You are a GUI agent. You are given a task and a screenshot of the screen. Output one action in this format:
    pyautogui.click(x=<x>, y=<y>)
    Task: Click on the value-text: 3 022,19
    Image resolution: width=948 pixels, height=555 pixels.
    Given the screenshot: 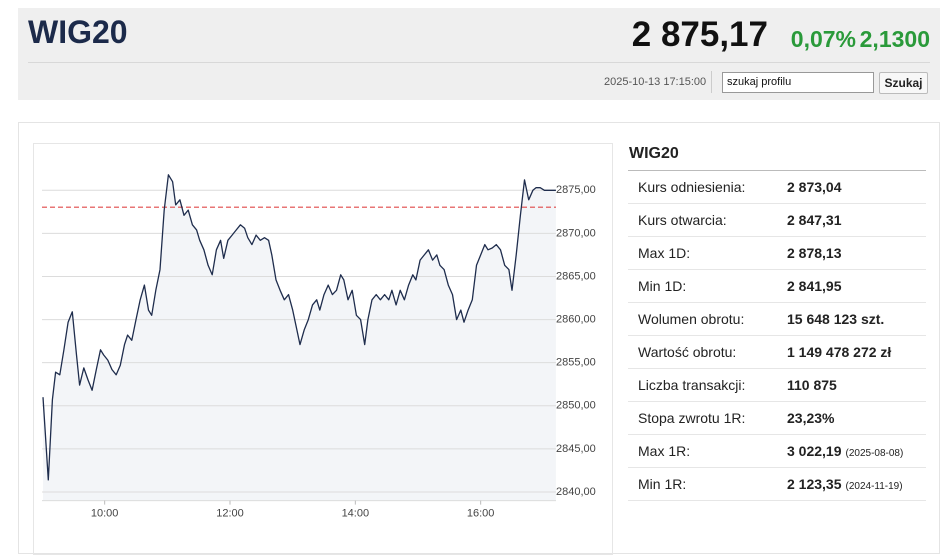 What is the action you would take?
    pyautogui.click(x=814, y=451)
    